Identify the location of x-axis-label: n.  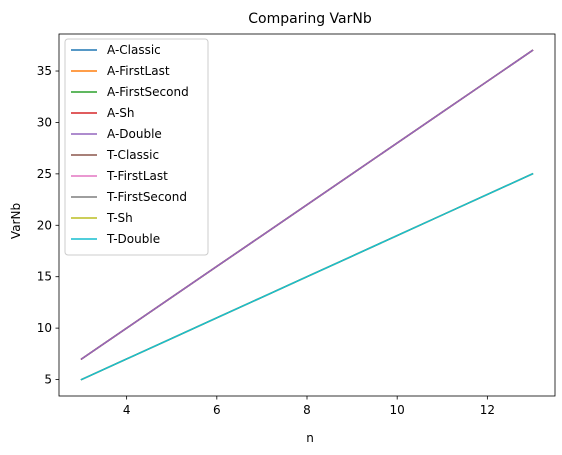
(310, 438).